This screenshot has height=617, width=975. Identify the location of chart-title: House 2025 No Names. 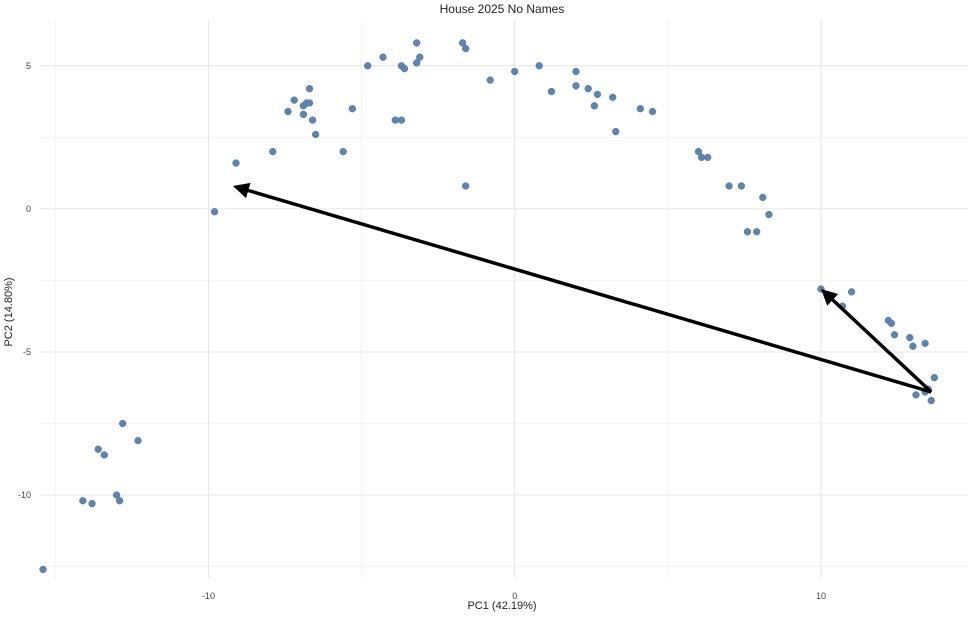
(502, 9).